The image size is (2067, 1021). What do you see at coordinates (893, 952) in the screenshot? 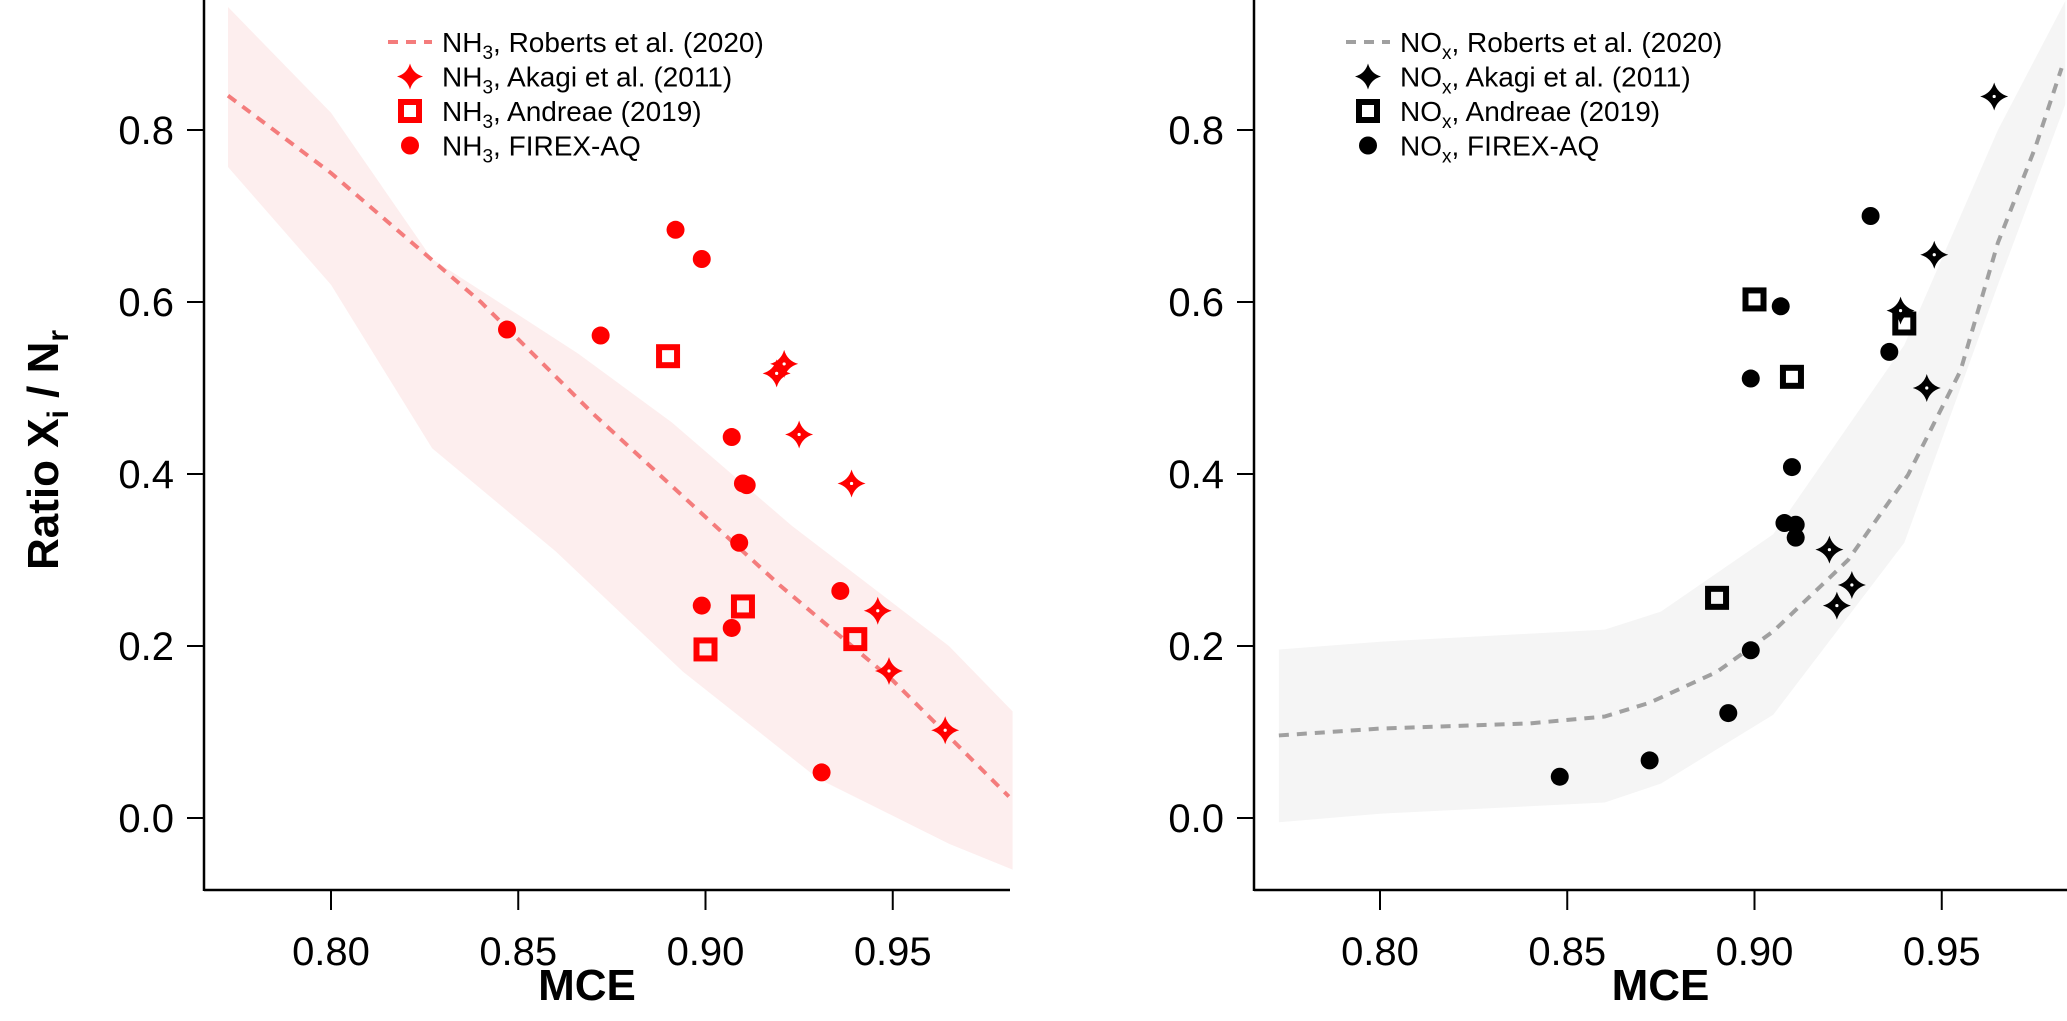
I see `x-tick-label: 0.95` at bounding box center [893, 952].